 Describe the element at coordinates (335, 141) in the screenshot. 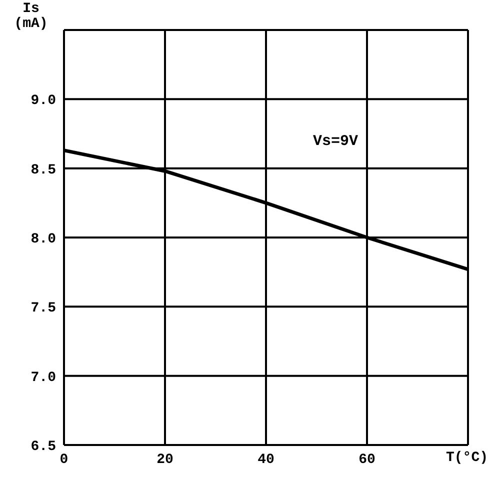

I see `annotation: Vs=9V` at that location.